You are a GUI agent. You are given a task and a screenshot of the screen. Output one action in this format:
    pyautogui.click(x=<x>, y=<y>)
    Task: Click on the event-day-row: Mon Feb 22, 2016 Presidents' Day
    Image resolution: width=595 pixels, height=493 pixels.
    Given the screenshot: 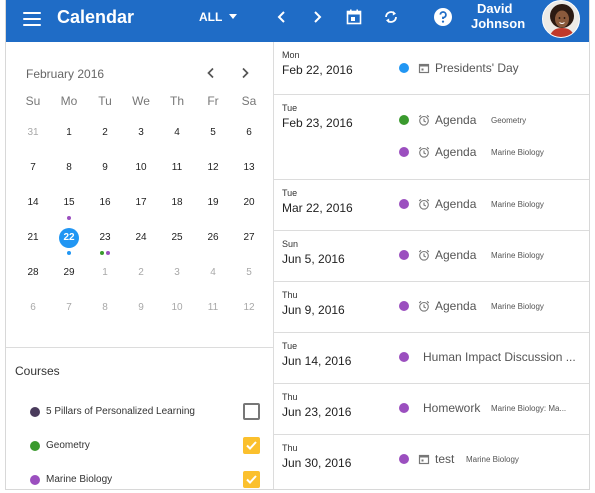 What is the action you would take?
    pyautogui.click(x=431, y=68)
    